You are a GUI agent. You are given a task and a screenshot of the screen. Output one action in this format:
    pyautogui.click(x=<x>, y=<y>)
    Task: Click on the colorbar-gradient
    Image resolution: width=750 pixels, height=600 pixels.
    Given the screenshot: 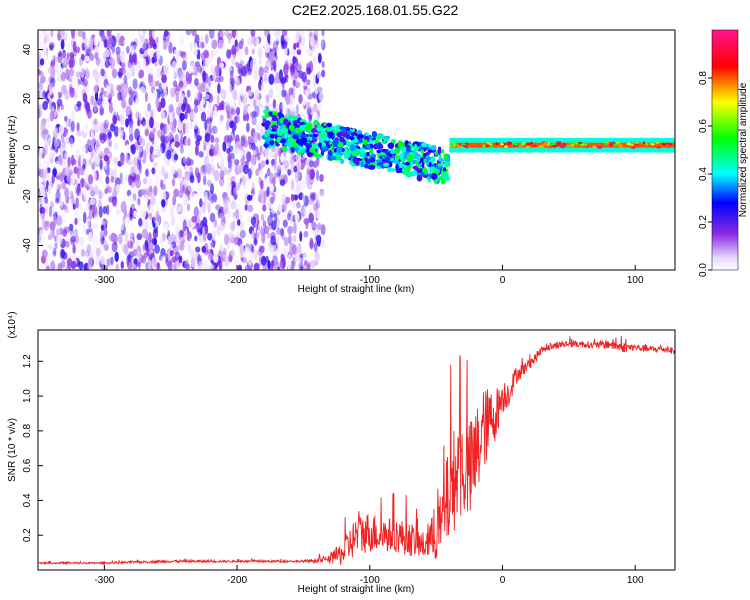 What is the action you would take?
    pyautogui.click(x=725, y=150)
    